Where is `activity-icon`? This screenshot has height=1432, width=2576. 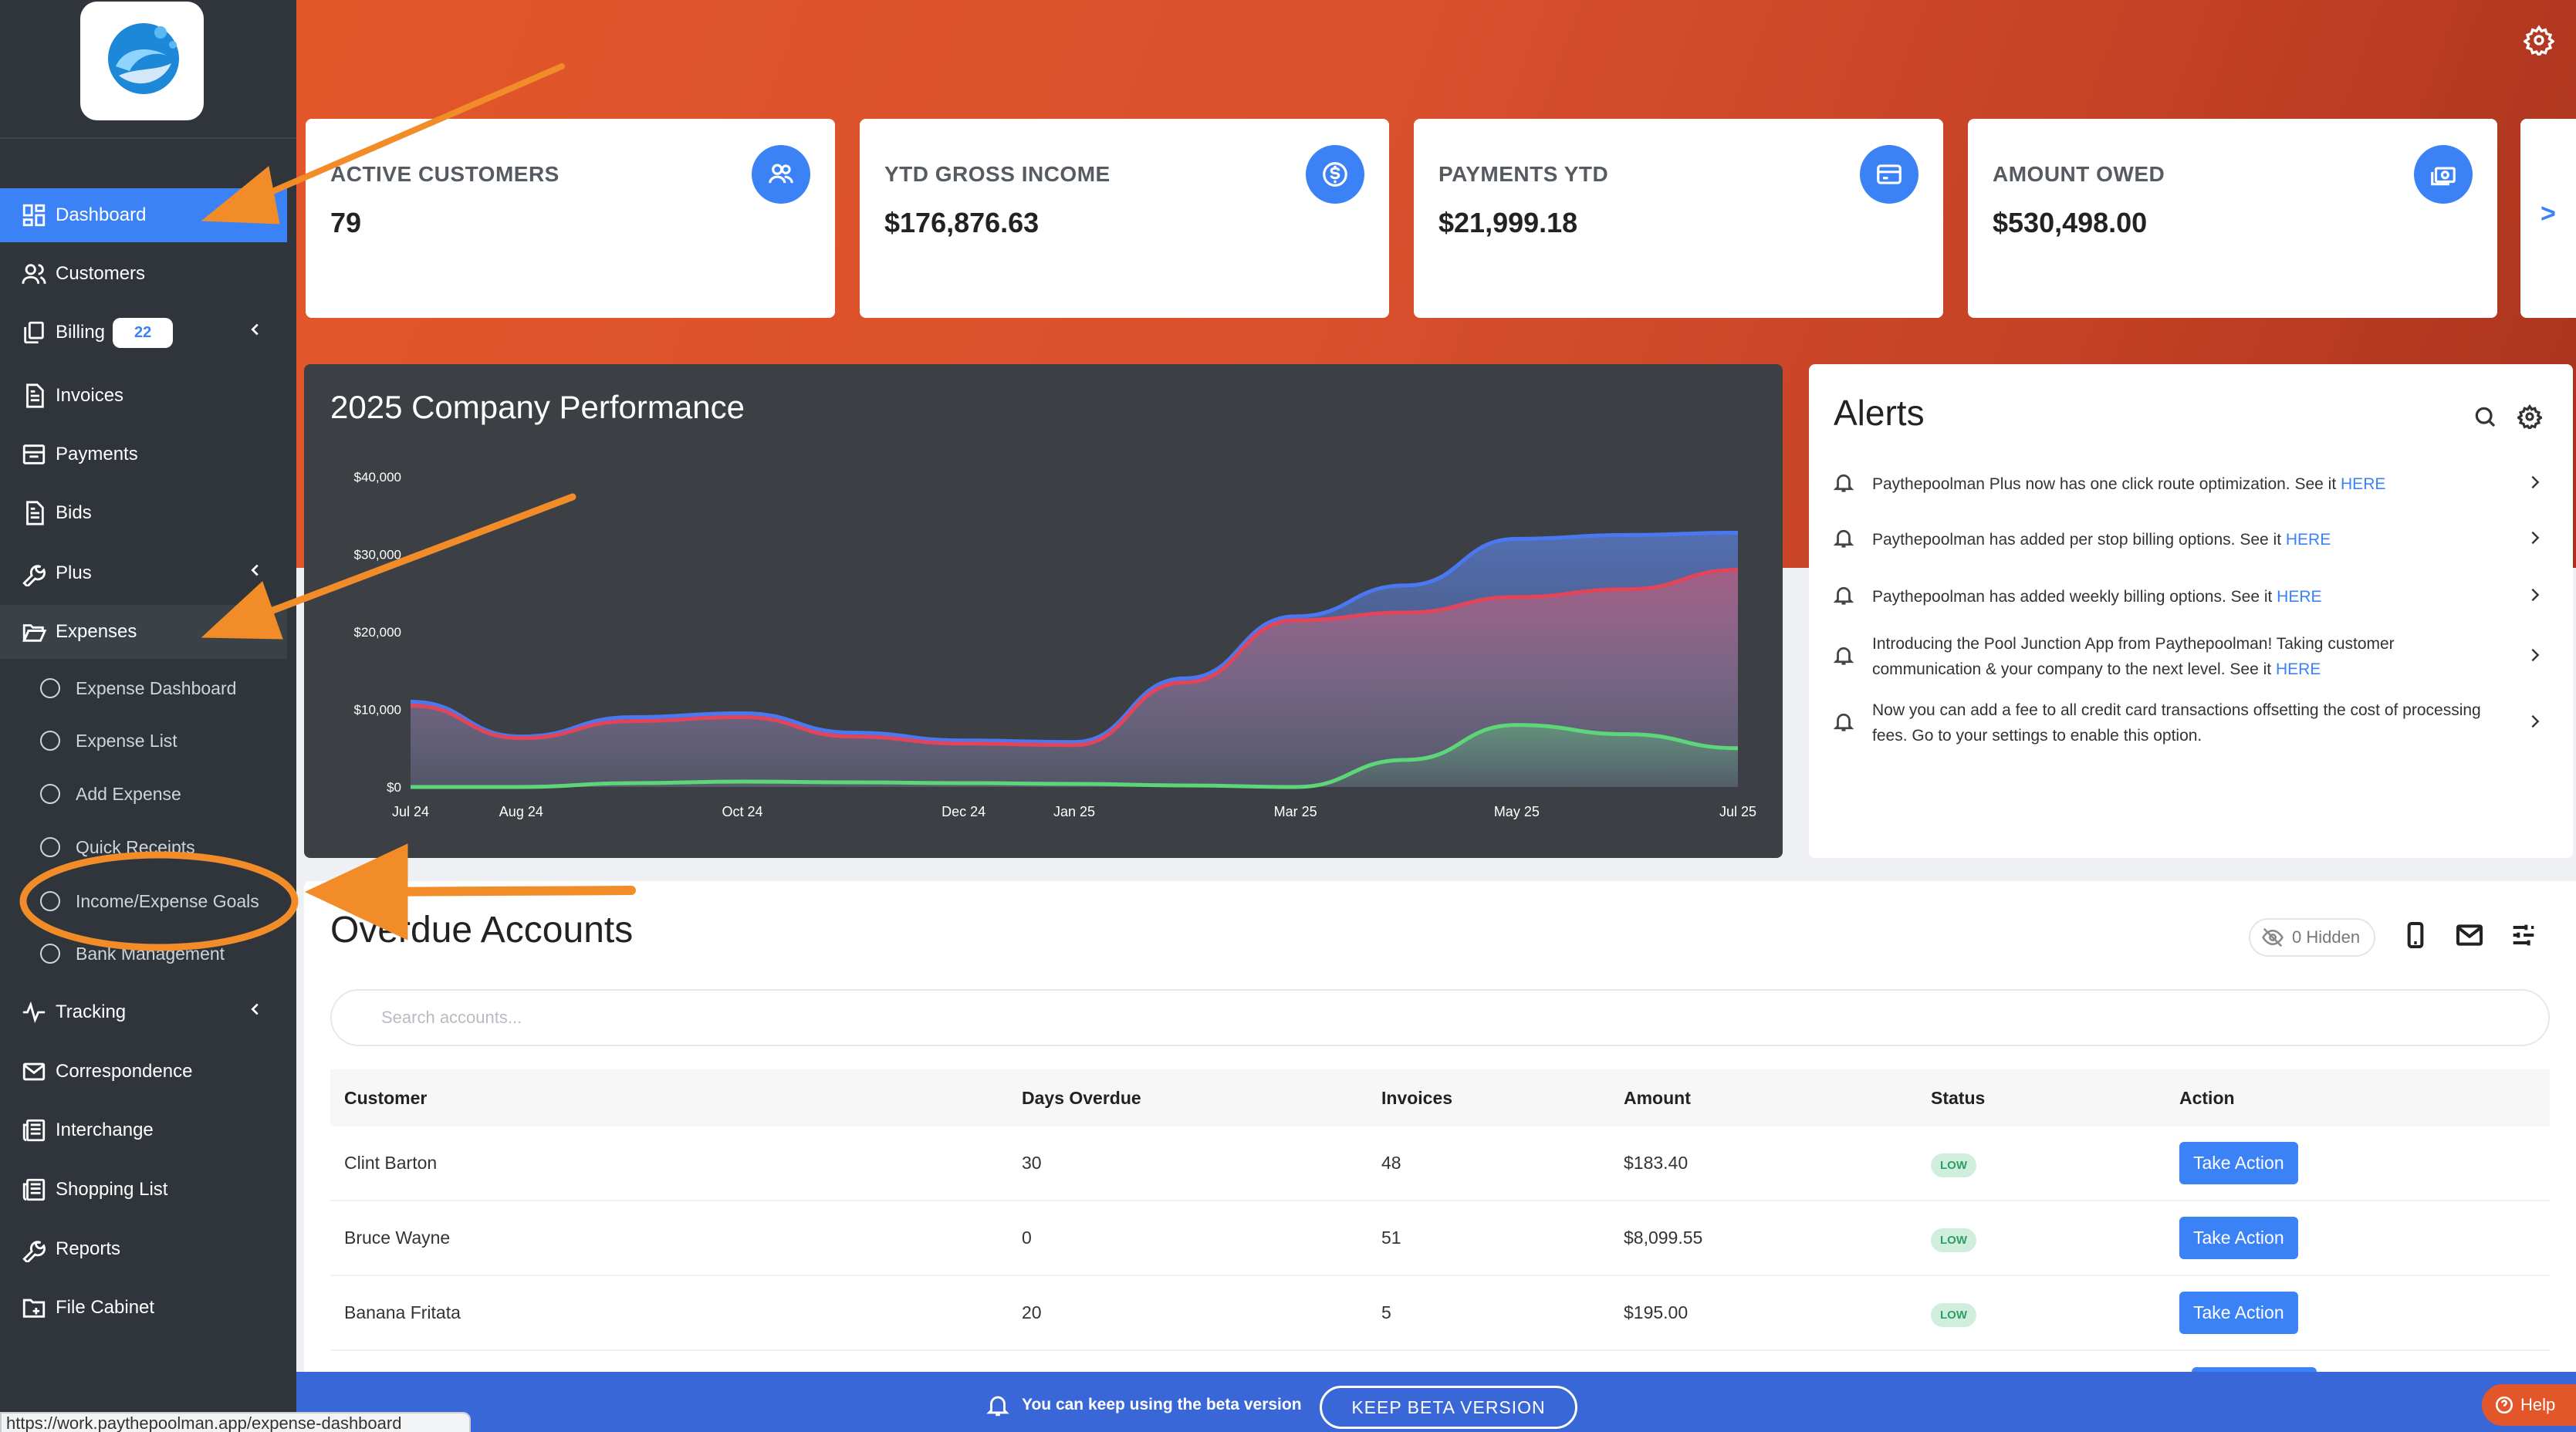 activity-icon is located at coordinates (34, 1012).